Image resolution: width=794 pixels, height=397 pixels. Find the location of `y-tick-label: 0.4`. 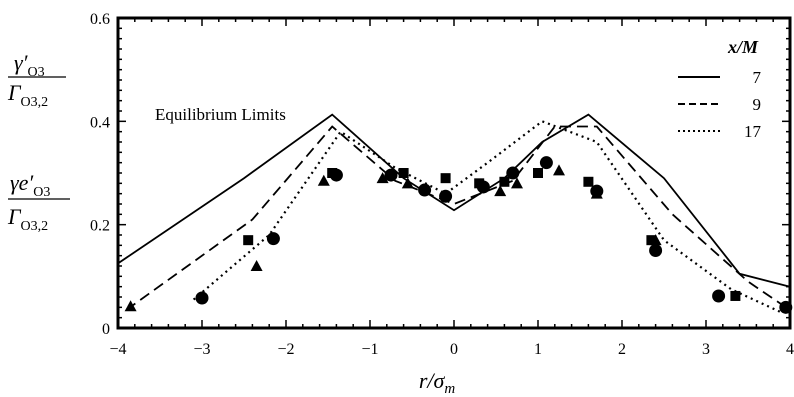

y-tick-label: 0.4 is located at coordinates (100, 122).